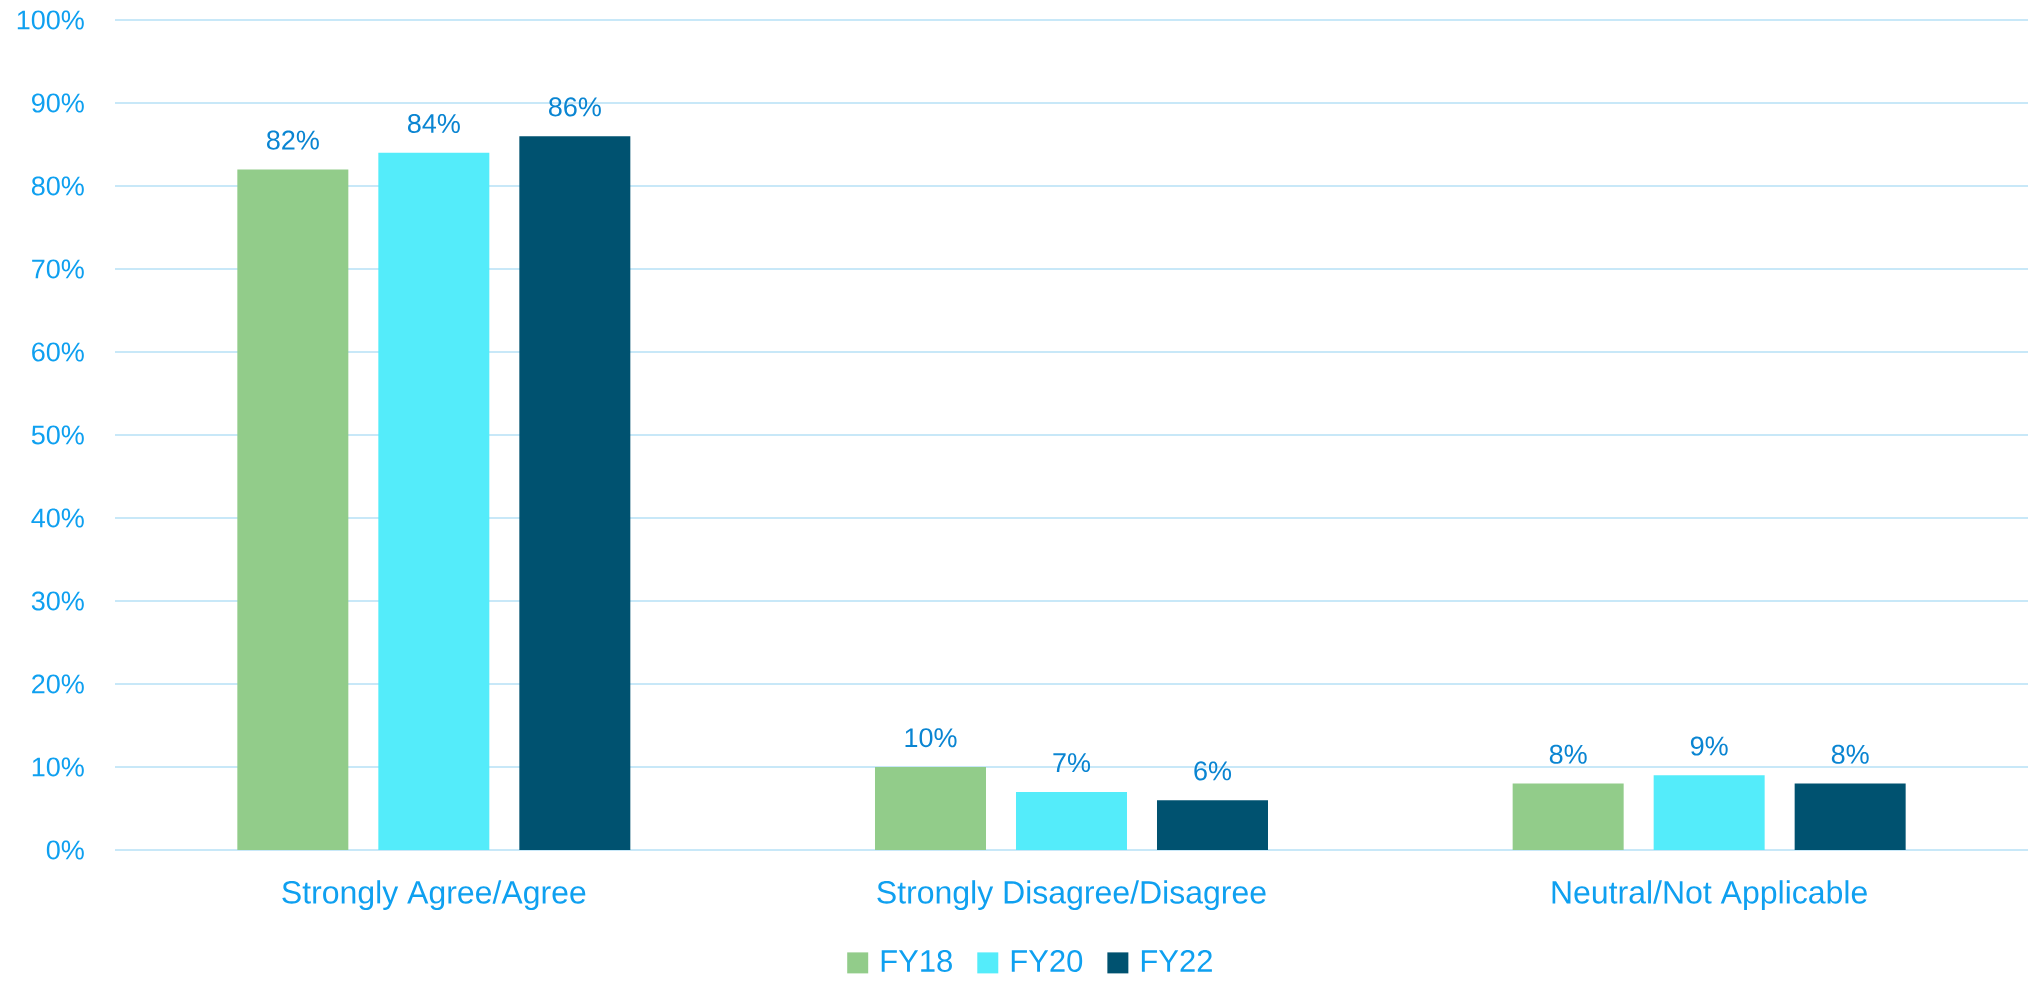 This screenshot has width=2028, height=981. What do you see at coordinates (57, 186) in the screenshot?
I see `y-tick-label: 80%` at bounding box center [57, 186].